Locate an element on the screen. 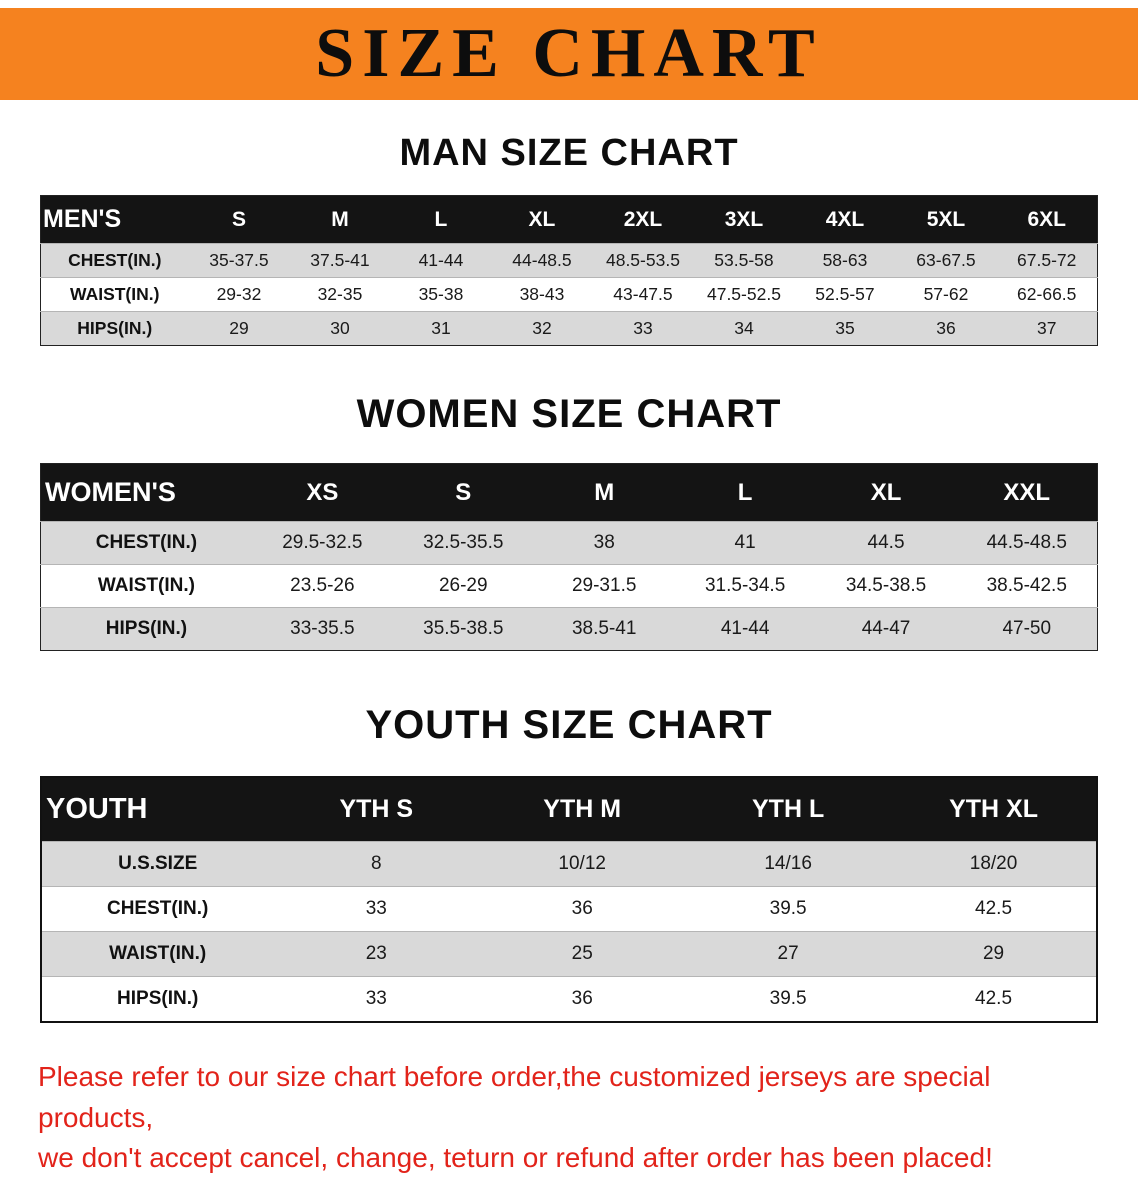 The image size is (1138, 1199). value-cell: 10/12 is located at coordinates (582, 864).